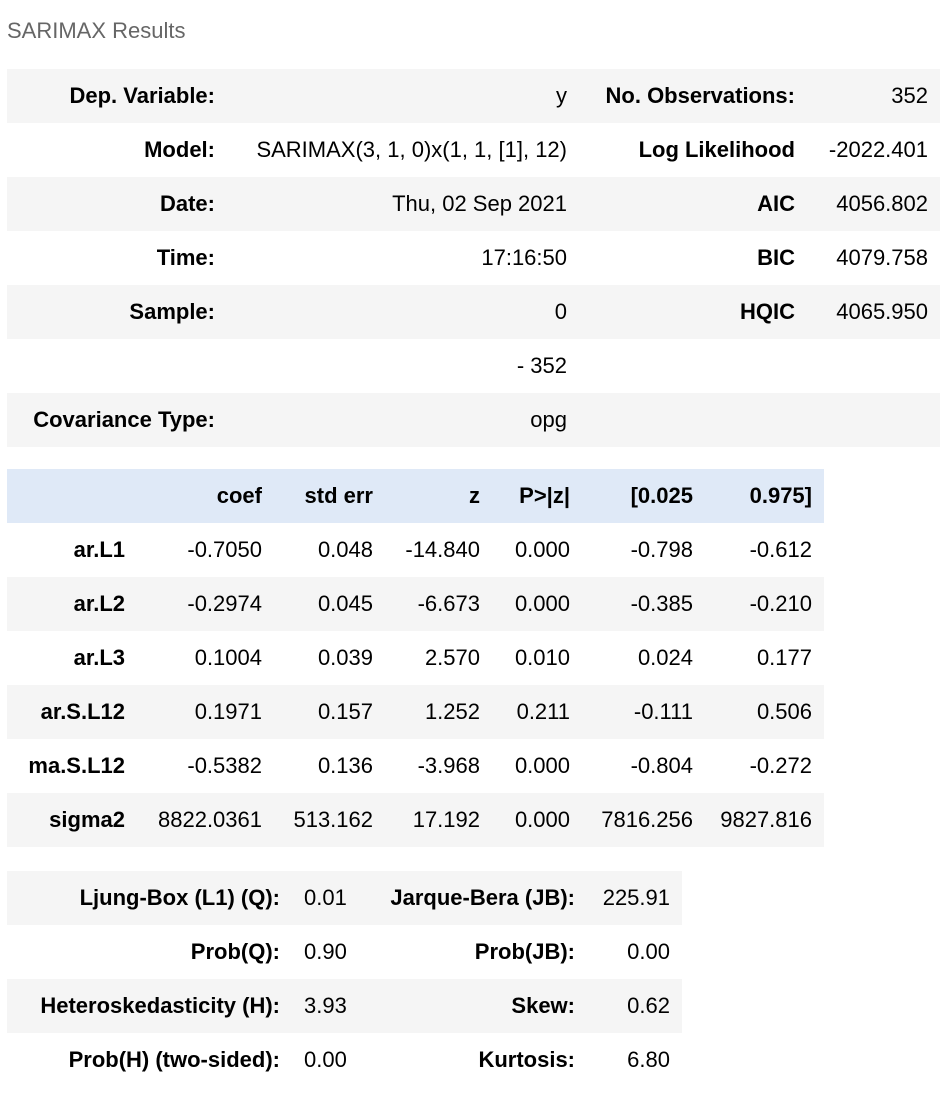 This screenshot has height=1102, width=944. I want to click on column-header-std-err: std err, so click(338, 495).